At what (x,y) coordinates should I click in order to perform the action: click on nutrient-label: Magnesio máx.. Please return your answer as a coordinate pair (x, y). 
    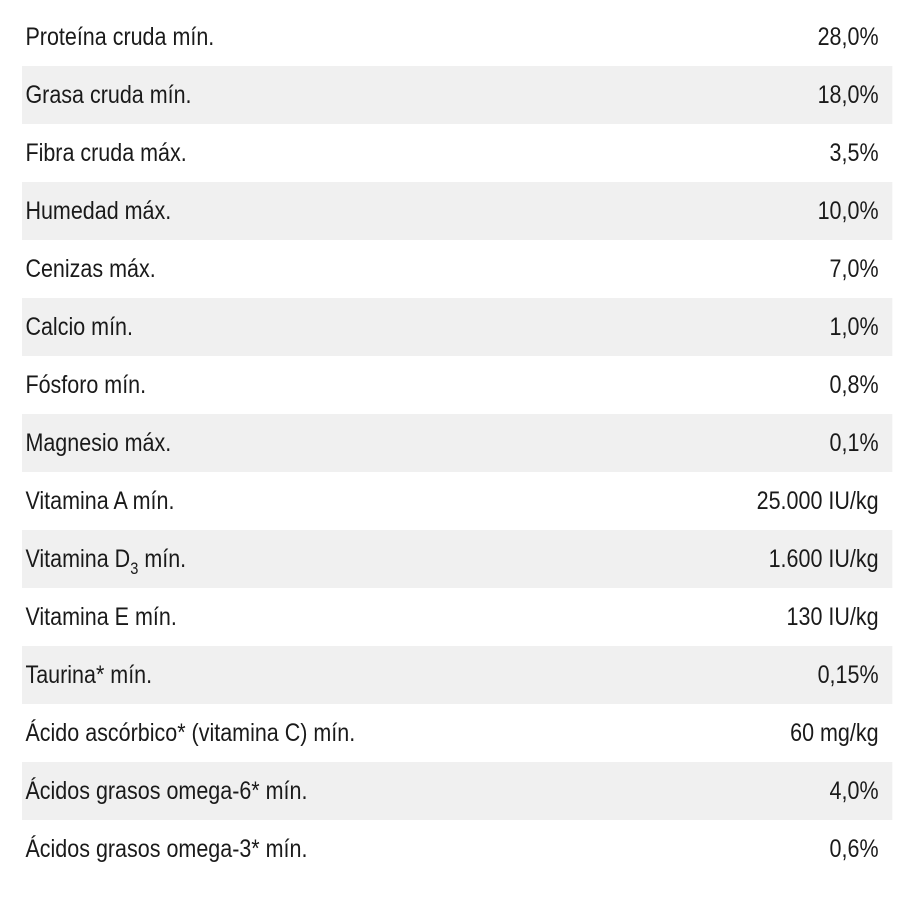
    Looking at the image, I should click on (98, 442).